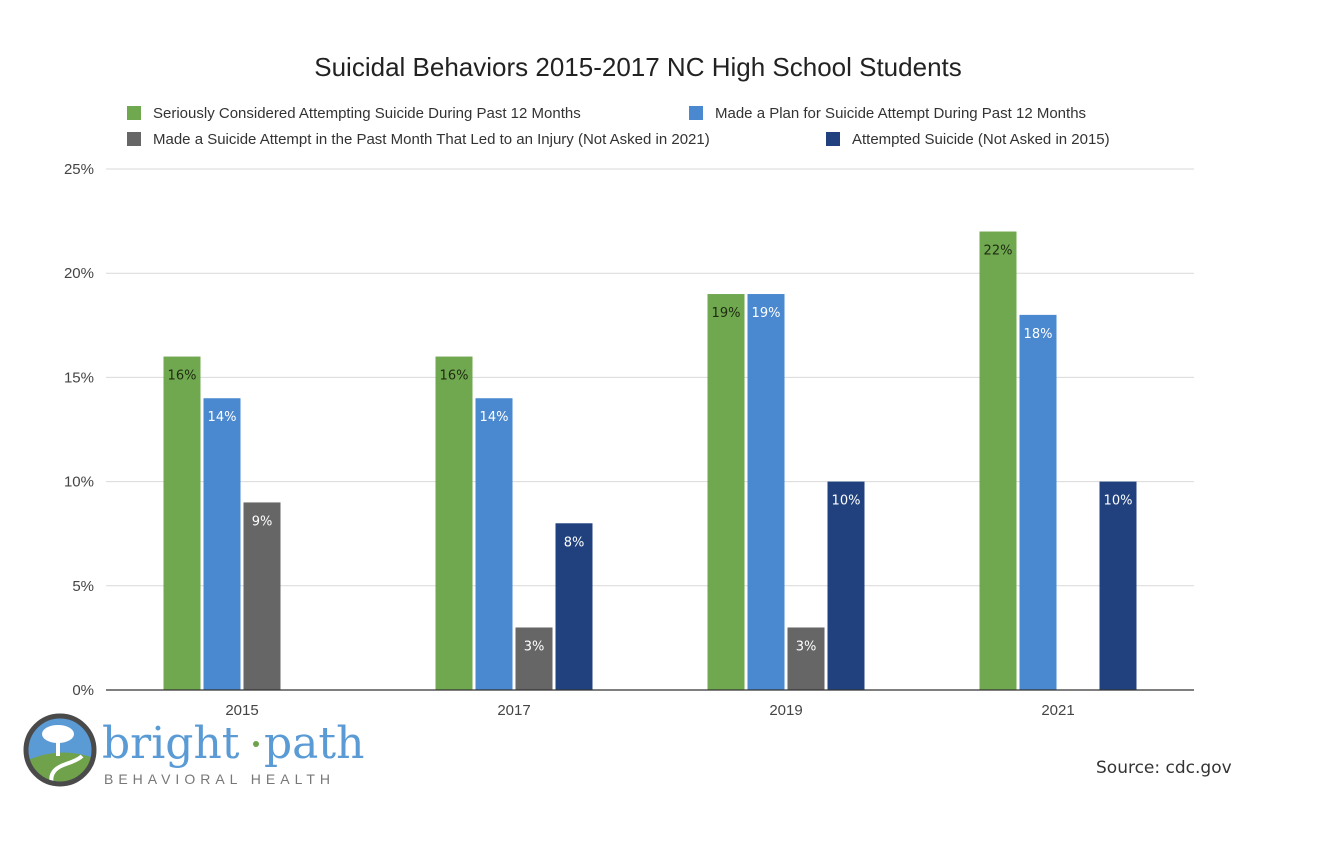 The image size is (1336, 856). I want to click on data-label-2015-series-2: 14%, so click(222, 417).